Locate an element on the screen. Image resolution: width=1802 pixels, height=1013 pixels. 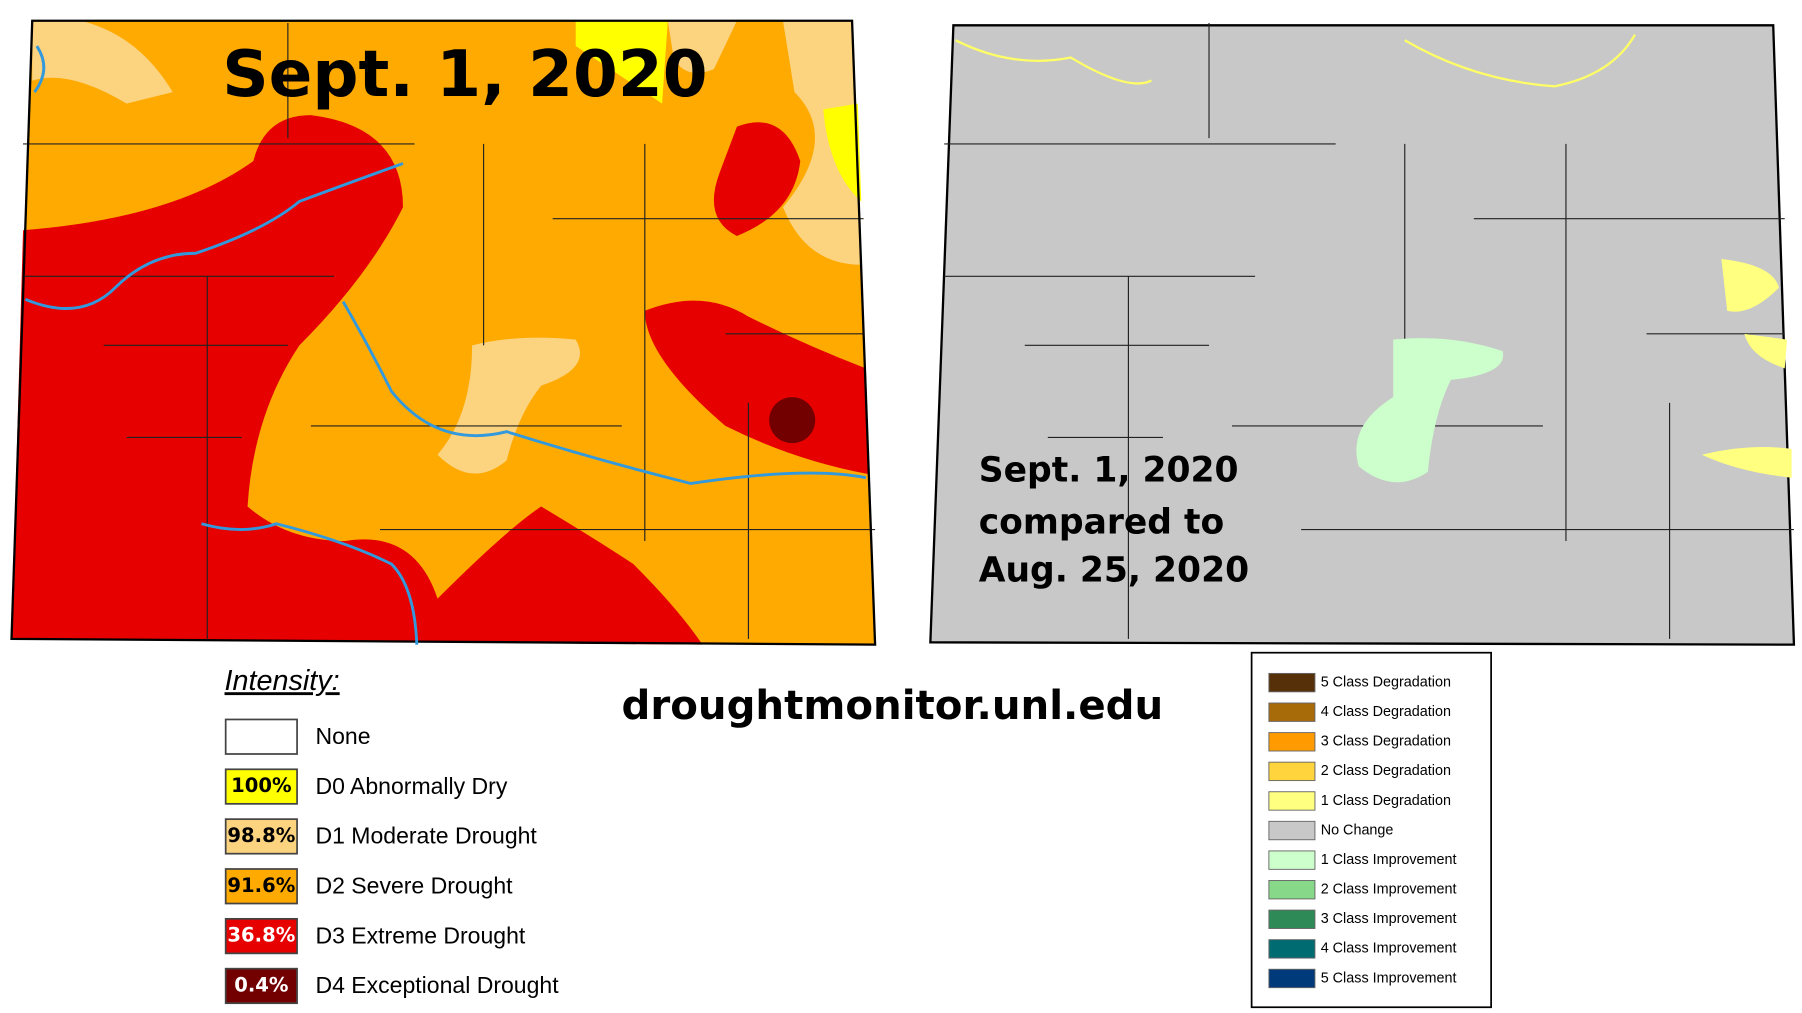
legend-title: Intensity: is located at coordinates (282, 681).